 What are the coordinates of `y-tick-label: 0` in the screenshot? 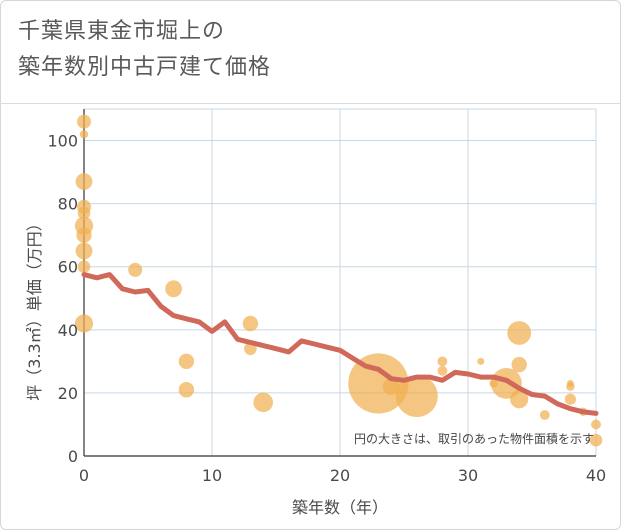 It's located at (73, 456).